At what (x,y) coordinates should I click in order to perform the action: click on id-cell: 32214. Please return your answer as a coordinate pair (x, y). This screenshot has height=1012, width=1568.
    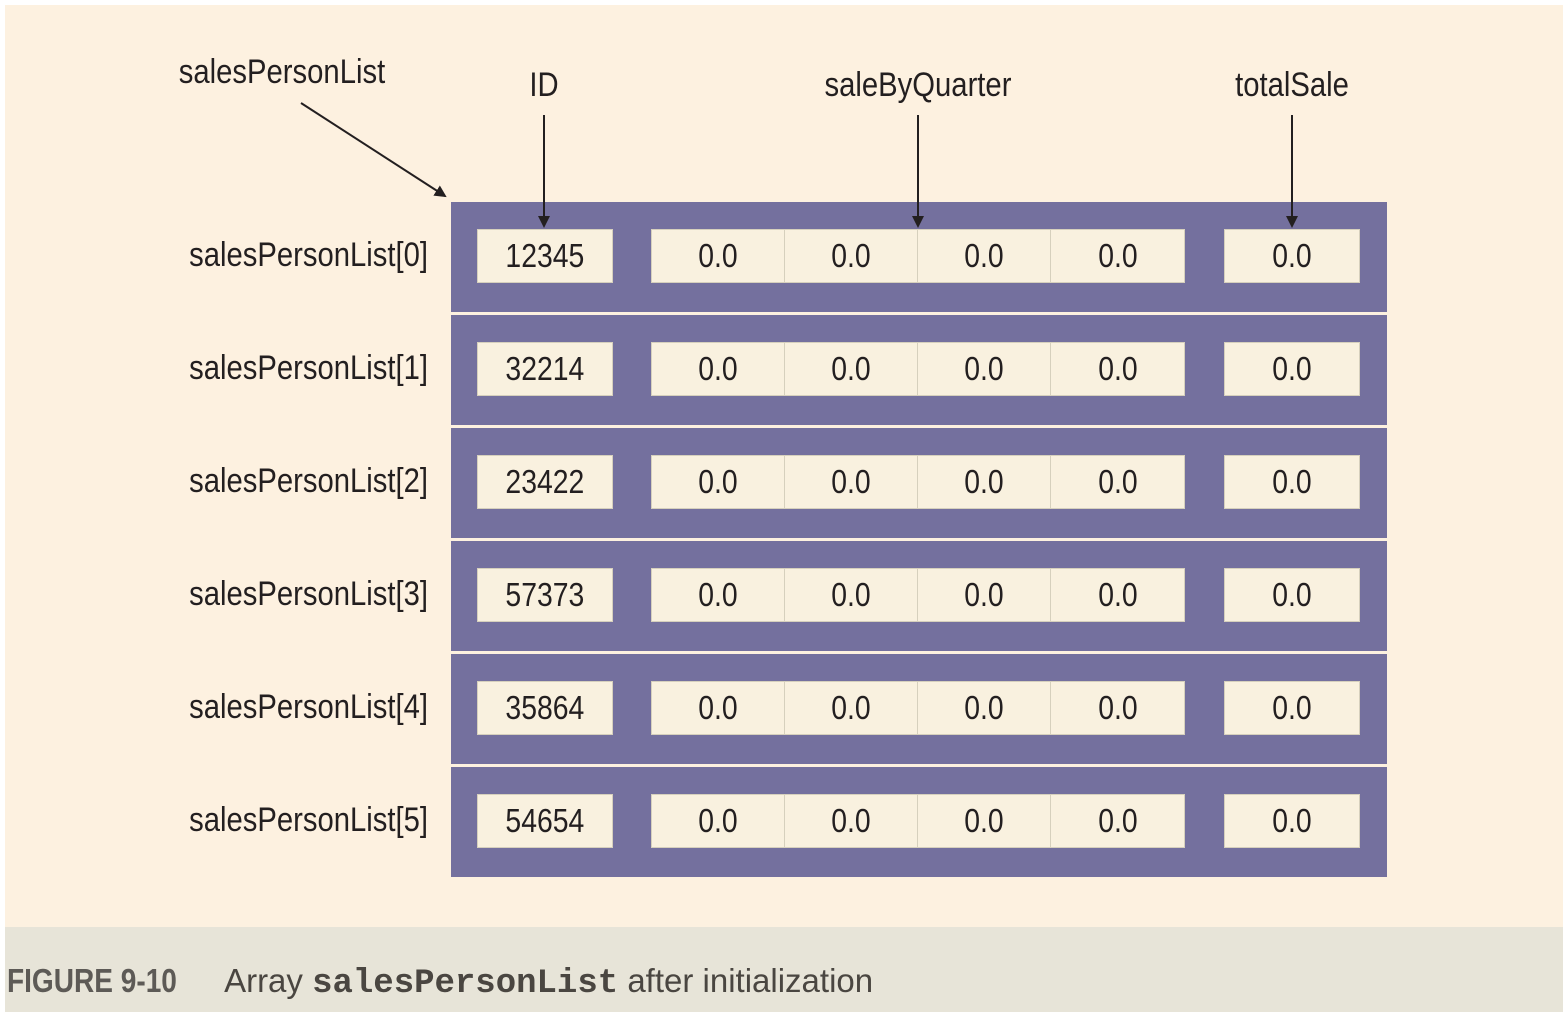
    Looking at the image, I should click on (545, 369).